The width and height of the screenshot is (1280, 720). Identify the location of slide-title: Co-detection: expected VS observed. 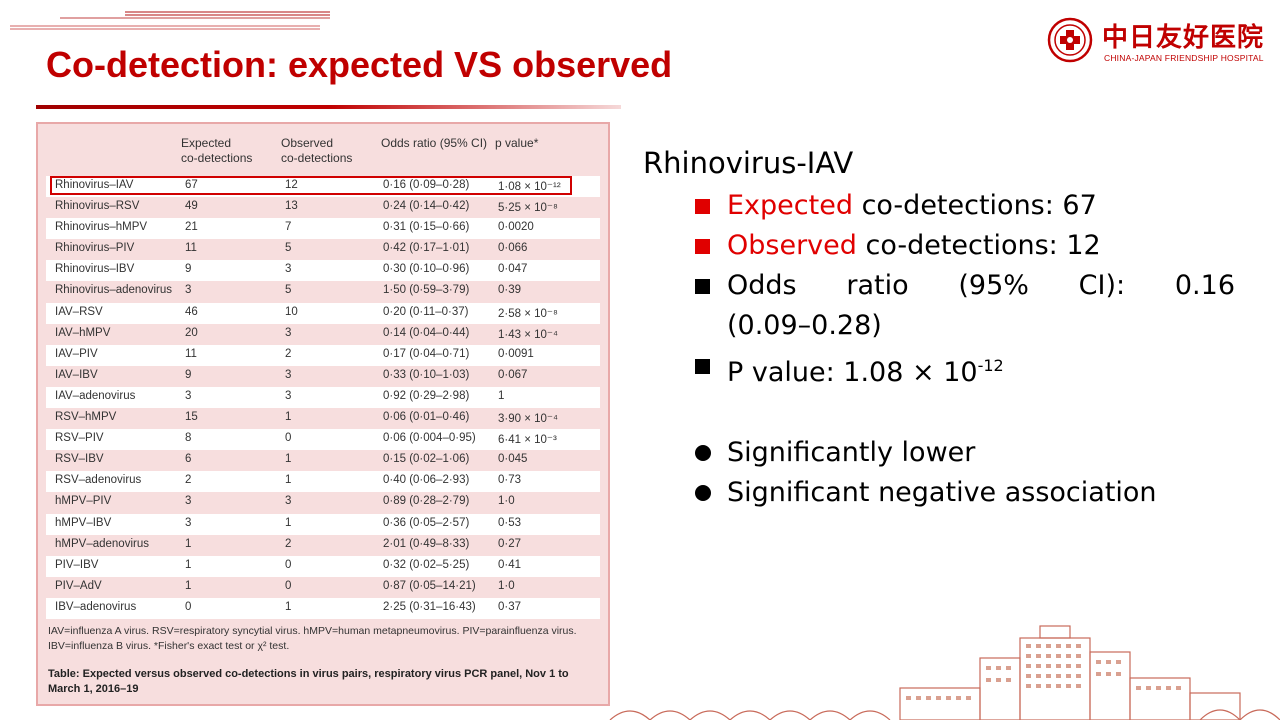
(359, 64).